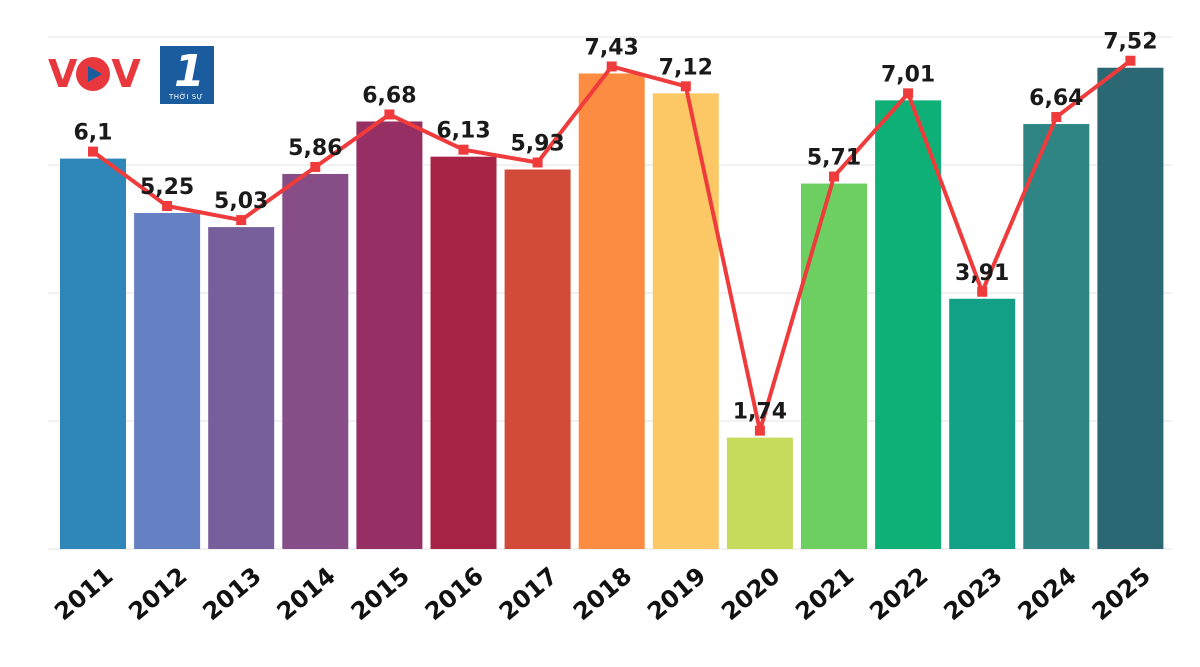 The image size is (1200, 667). Describe the element at coordinates (528, 594) in the screenshot. I see `x-tick-label: 2017` at that location.